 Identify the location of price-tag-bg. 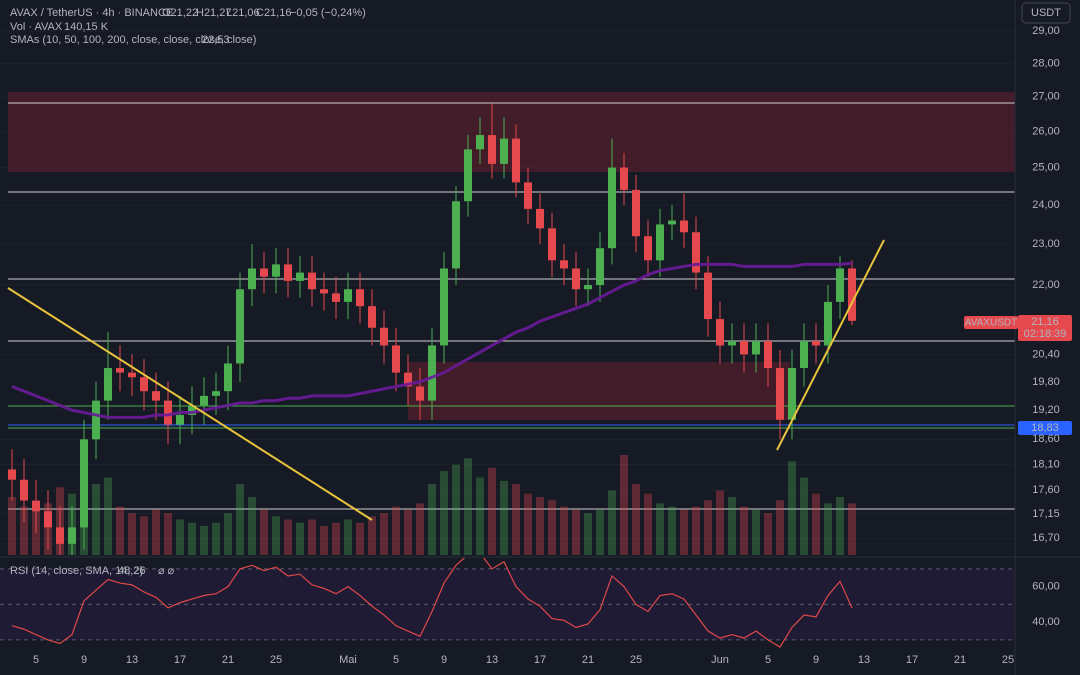
(1045, 328).